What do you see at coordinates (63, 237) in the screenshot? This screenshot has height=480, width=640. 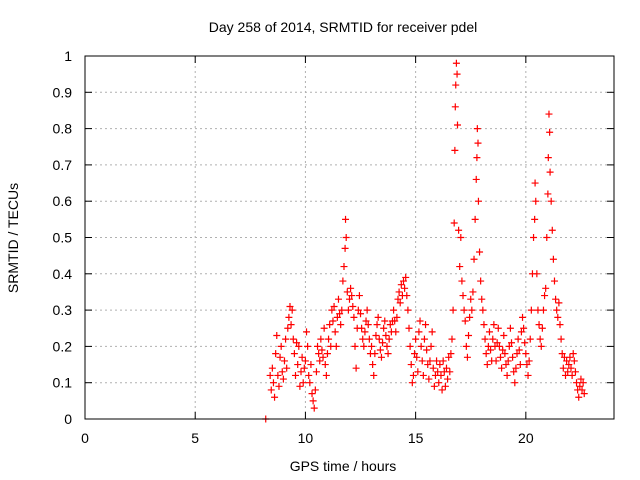 I see `y-tick-labels: 0 0.1 0.2 0.3 0.4 0.5 0.6 0.7 0.8 0.9 1` at bounding box center [63, 237].